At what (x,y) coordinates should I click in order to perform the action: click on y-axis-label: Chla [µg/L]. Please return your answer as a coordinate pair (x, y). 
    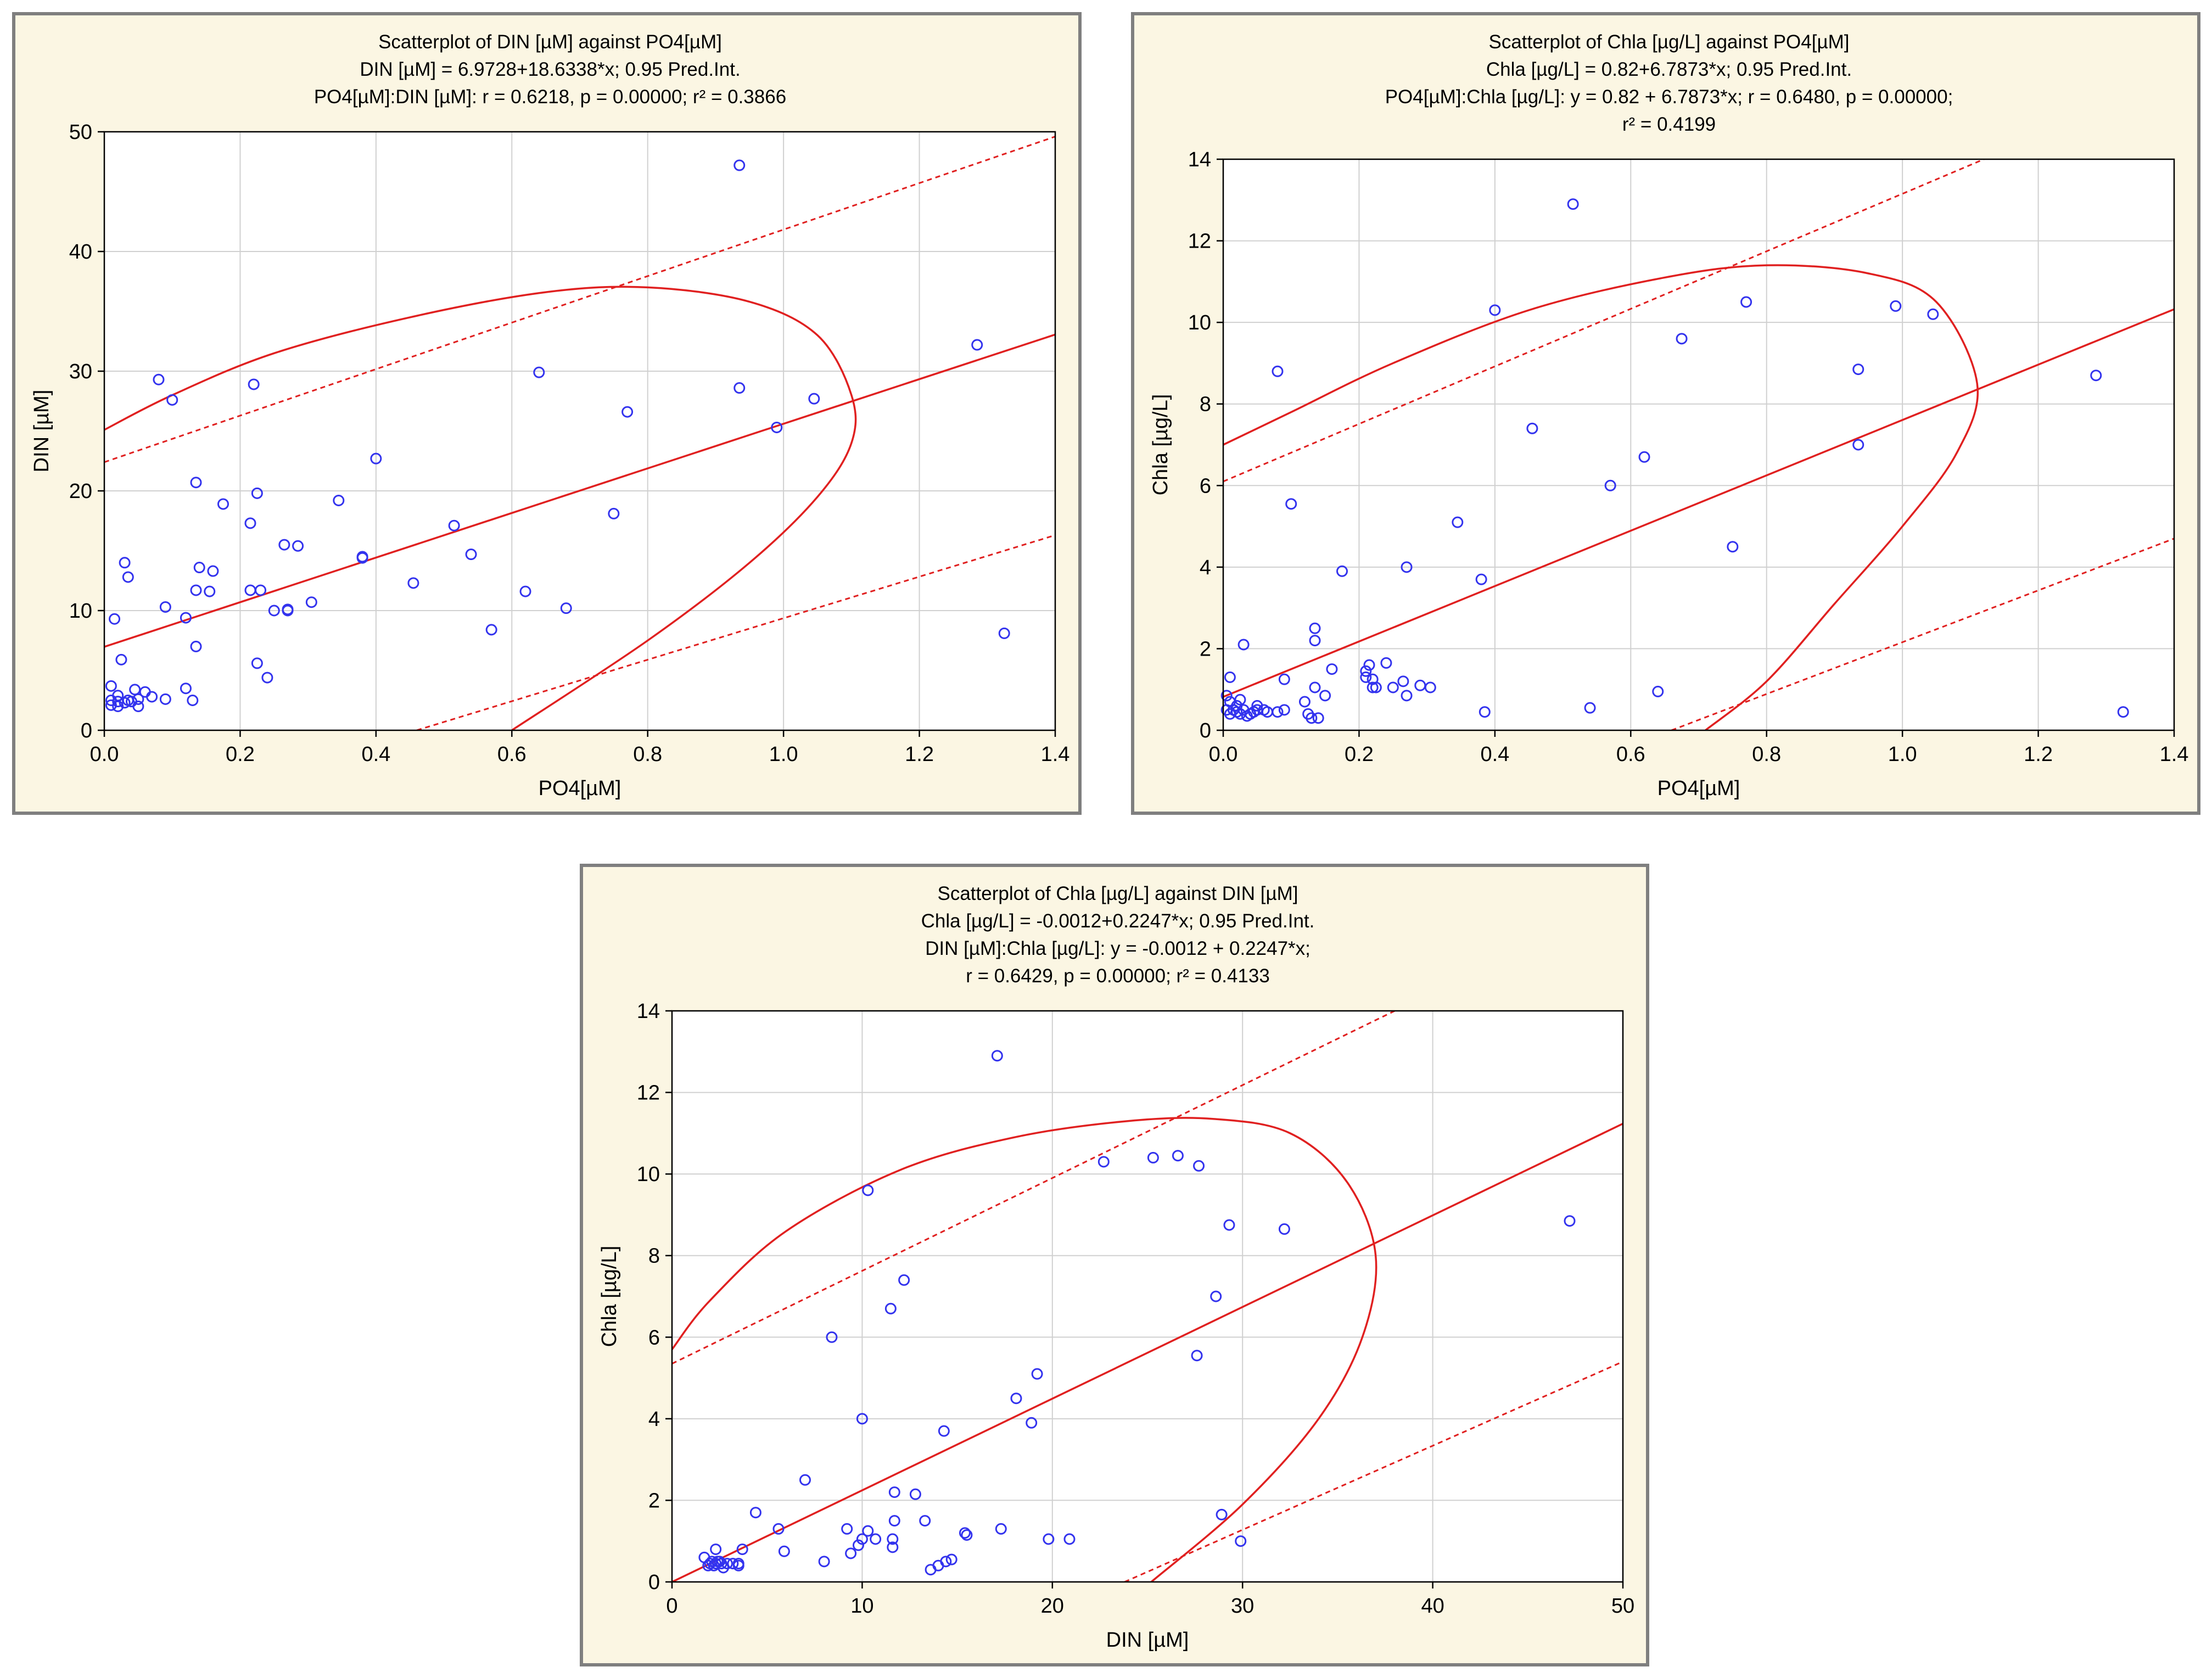
    Looking at the image, I should click on (609, 1296).